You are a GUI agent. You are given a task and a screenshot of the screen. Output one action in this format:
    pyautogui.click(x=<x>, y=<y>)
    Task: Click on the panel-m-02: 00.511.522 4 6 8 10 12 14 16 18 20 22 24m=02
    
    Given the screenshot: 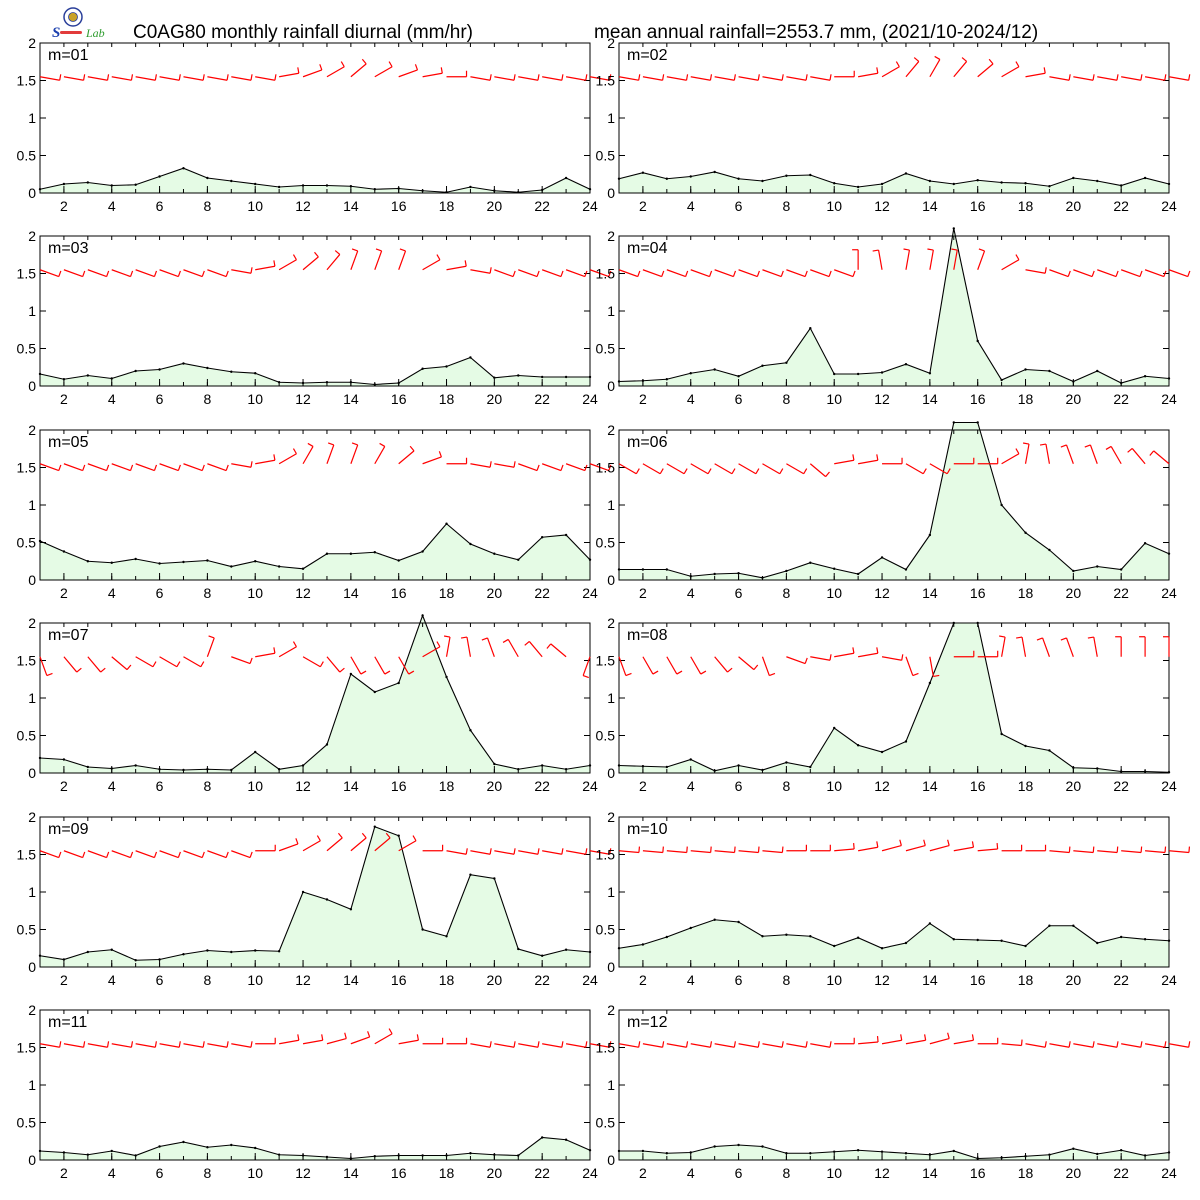 What is the action you would take?
    pyautogui.click(x=893, y=124)
    